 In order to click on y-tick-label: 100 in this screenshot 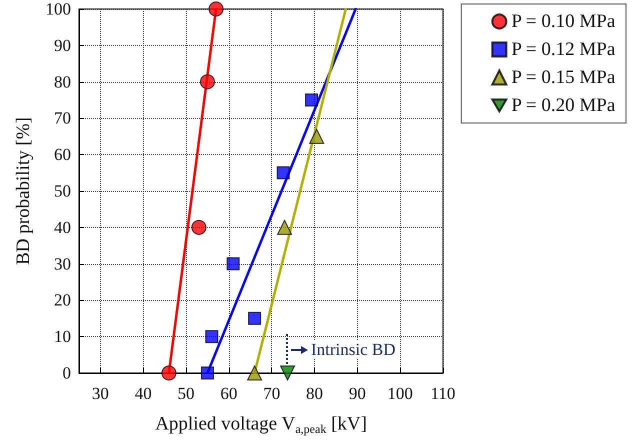, I will do `click(58, 9)`.